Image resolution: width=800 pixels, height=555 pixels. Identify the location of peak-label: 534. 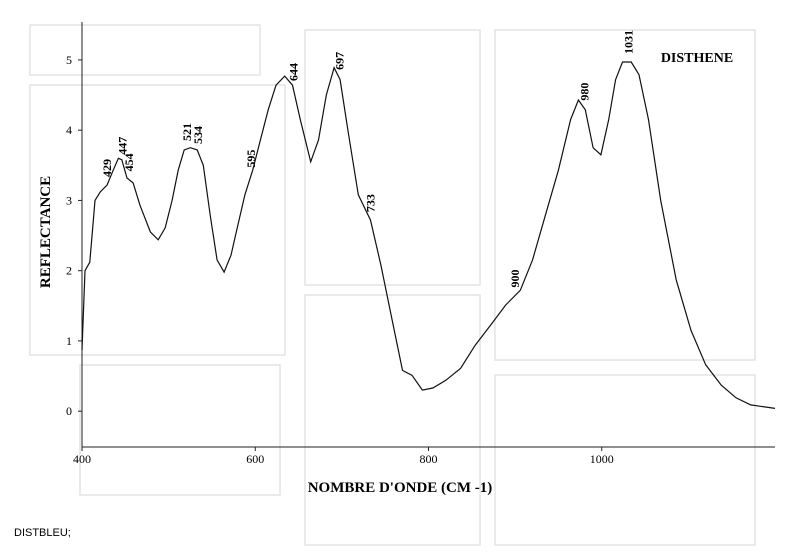
(198, 135).